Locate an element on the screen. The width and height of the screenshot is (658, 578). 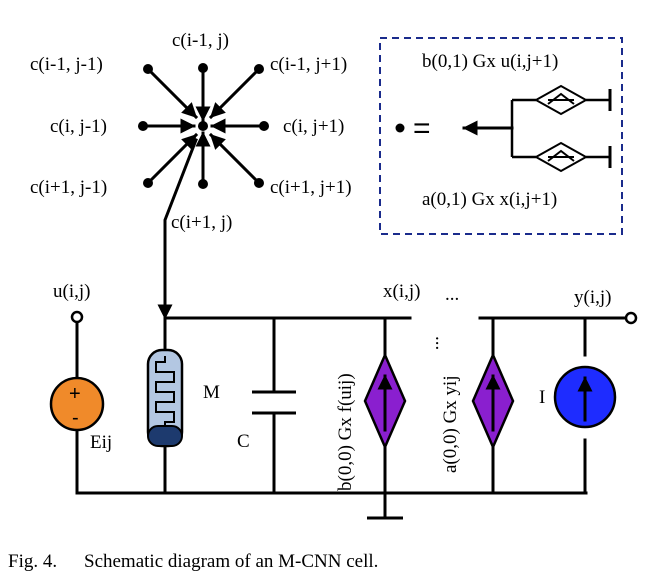
neighbor-terminals is located at coordinates (203, 126).